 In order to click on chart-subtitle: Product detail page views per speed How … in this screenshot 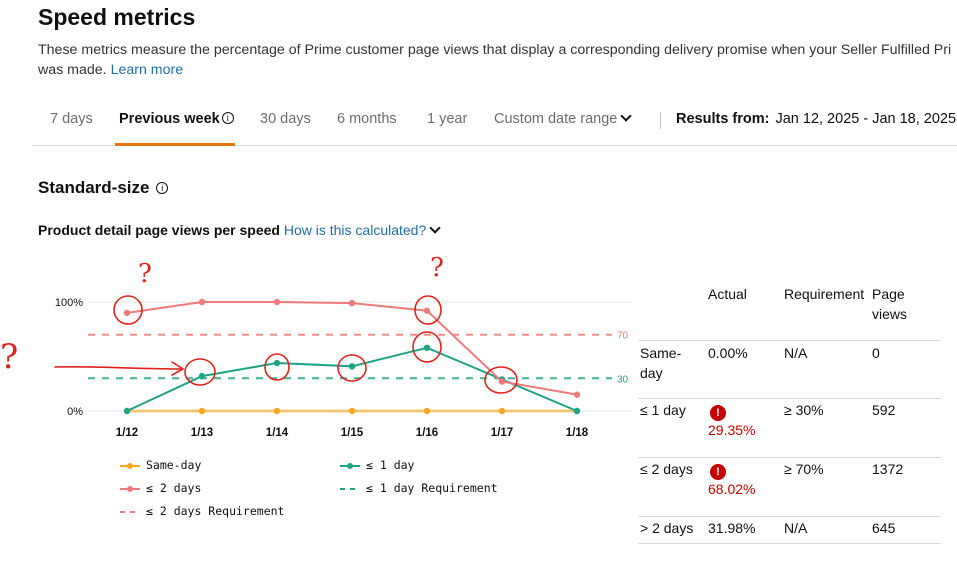, I will do `click(239, 230)`.